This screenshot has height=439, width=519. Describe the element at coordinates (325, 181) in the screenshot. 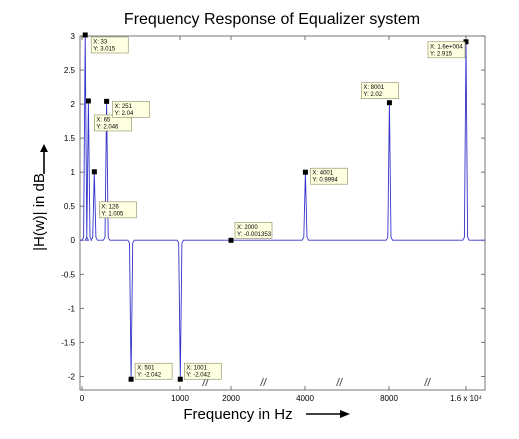

I see `datatip-y-text: Y: 0.9994` at that location.